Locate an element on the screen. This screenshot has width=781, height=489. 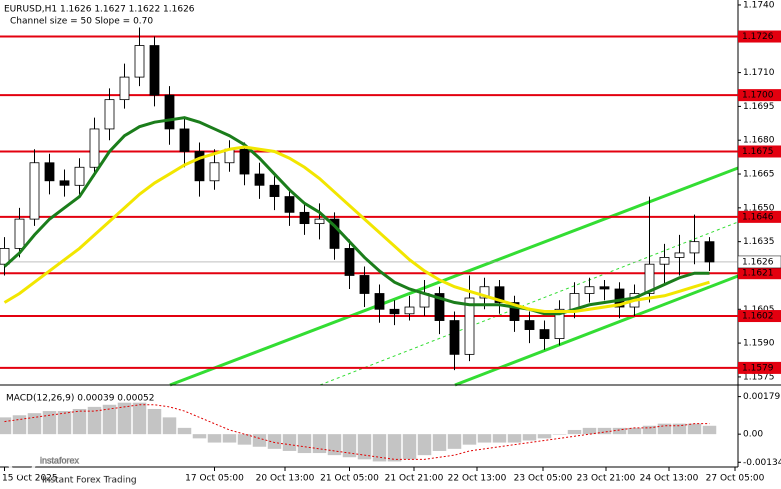
y-tick-label: 1.1575 is located at coordinates (759, 377).